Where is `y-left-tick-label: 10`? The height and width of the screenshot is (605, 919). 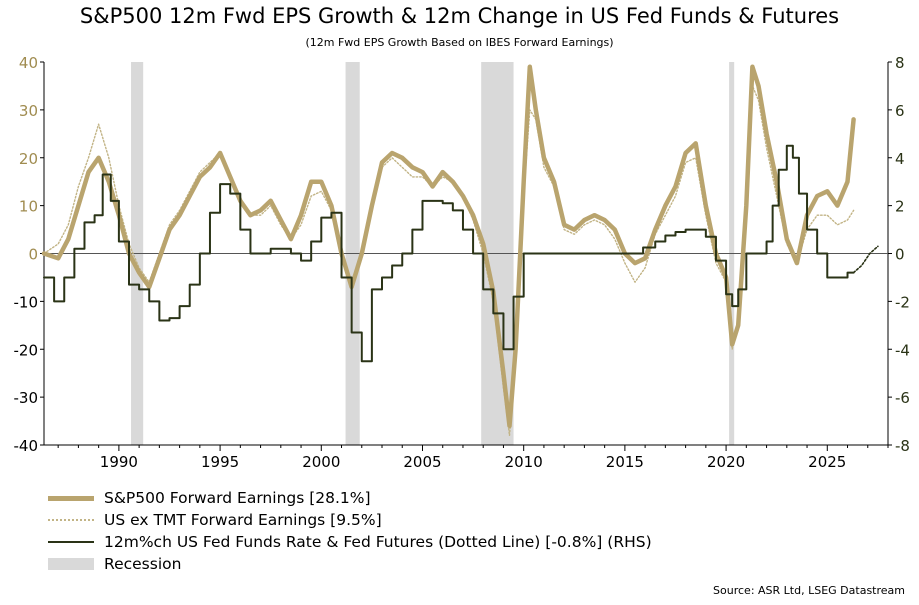 y-left-tick-label: 10 is located at coordinates (28, 207).